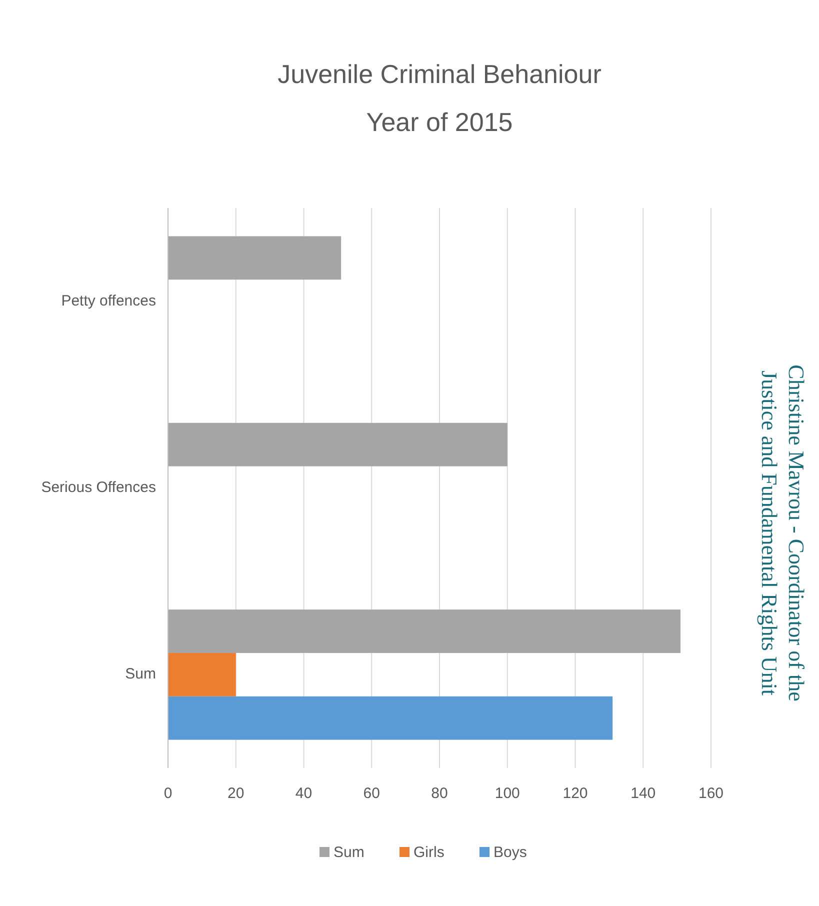 The width and height of the screenshot is (819, 906). What do you see at coordinates (575, 793) in the screenshot?
I see `x-tick-label: 120` at bounding box center [575, 793].